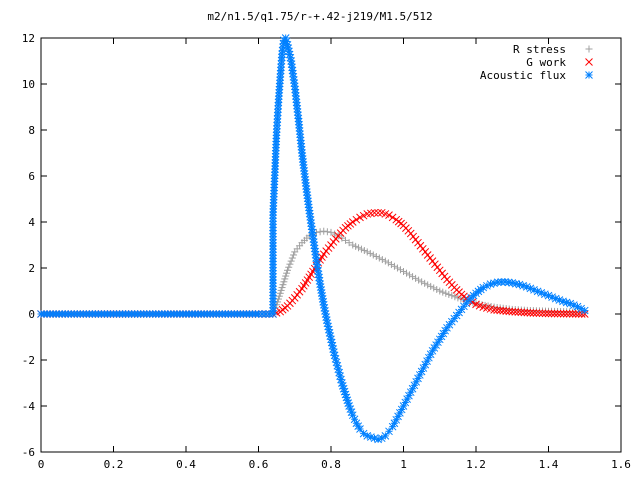 The height and width of the screenshot is (480, 640). I want to click on x-tick-label: 0.4, so click(186, 464).